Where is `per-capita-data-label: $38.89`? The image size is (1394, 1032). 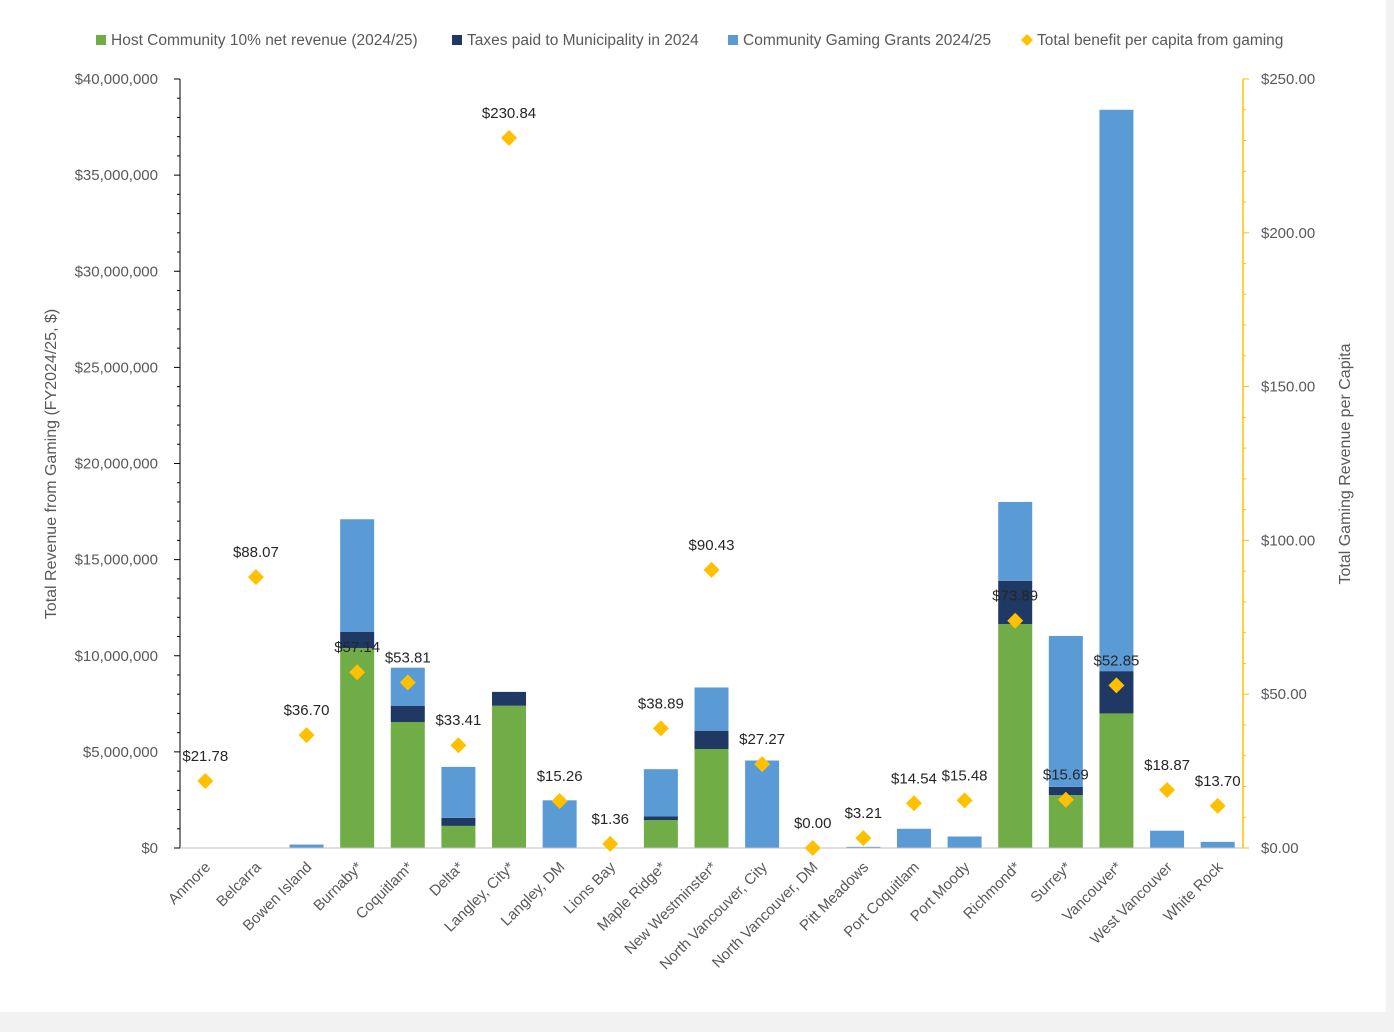 per-capita-data-label: $38.89 is located at coordinates (661, 703).